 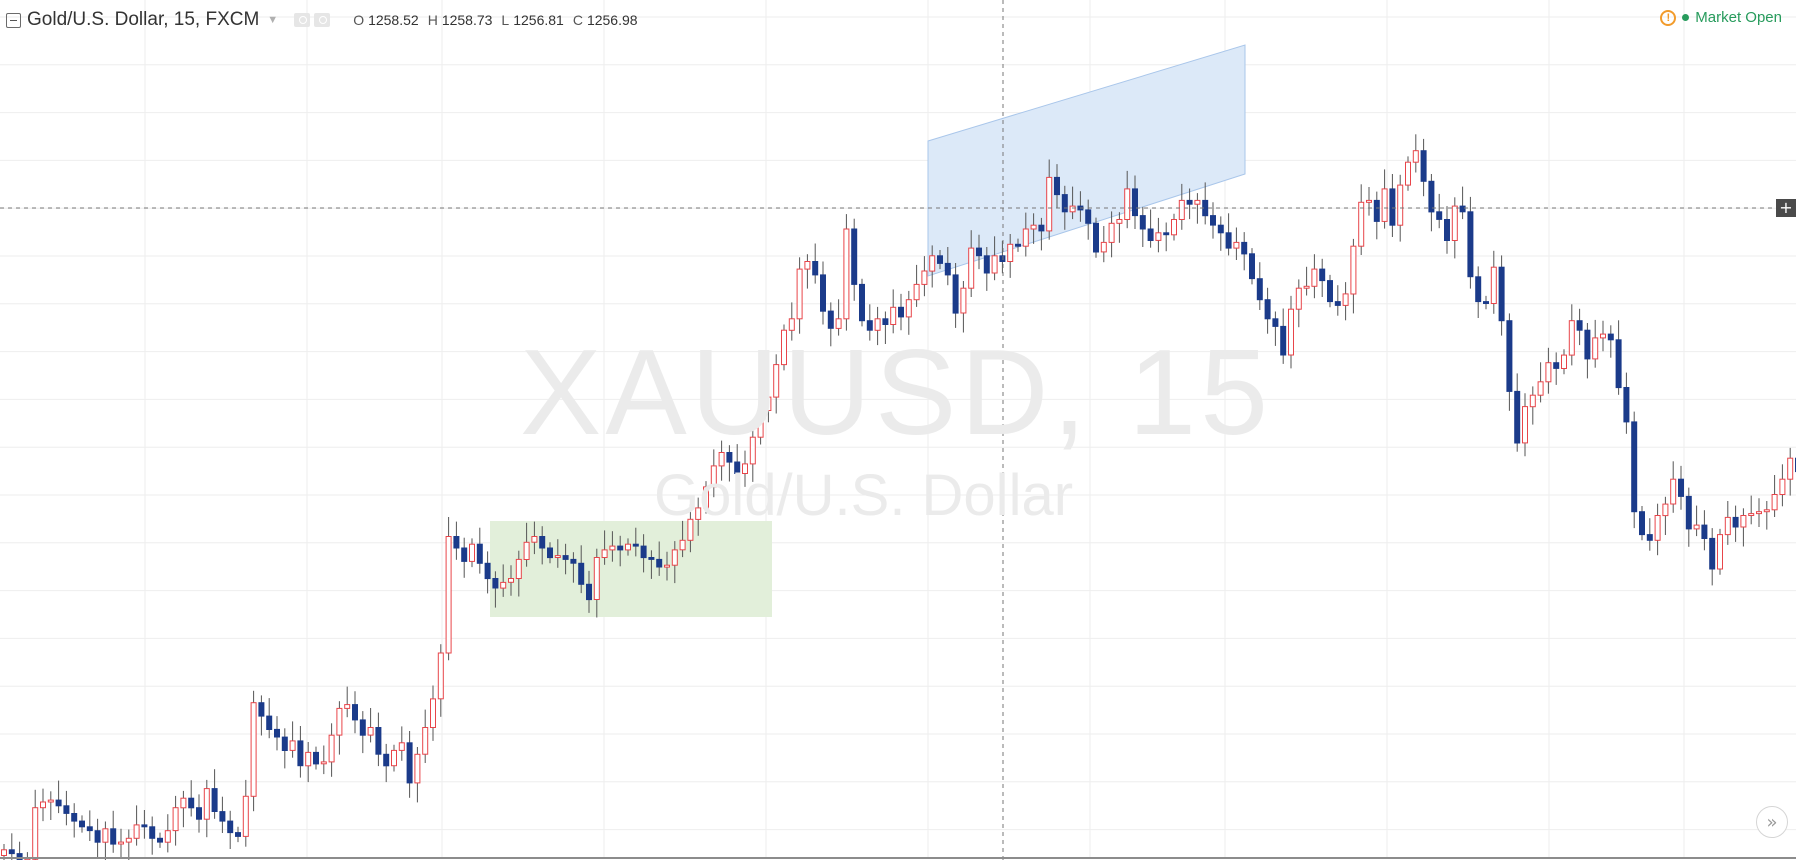 I want to click on consolidation-rectangle, so click(x=631, y=569).